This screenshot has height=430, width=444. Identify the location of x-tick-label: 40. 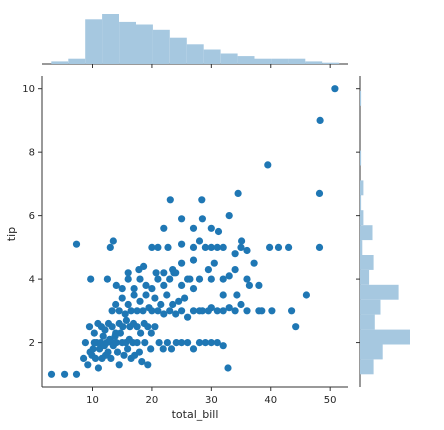
(270, 400).